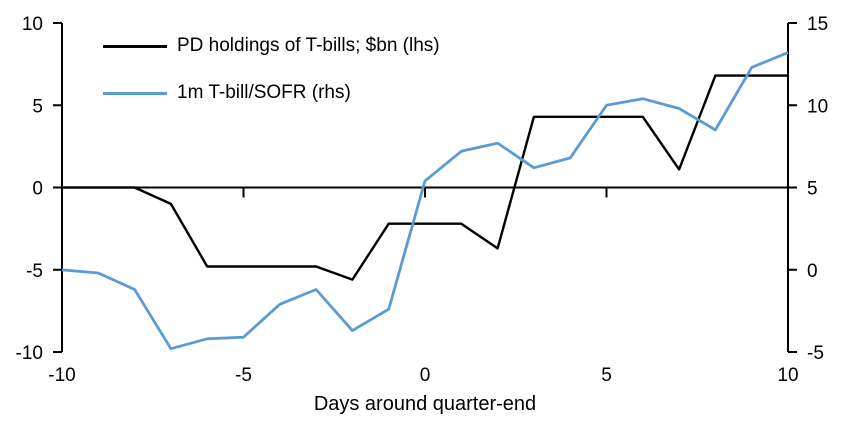 Image resolution: width=852 pixels, height=432 pixels. What do you see at coordinates (812, 189) in the screenshot?
I see `right-axis-tick-label: 5` at bounding box center [812, 189].